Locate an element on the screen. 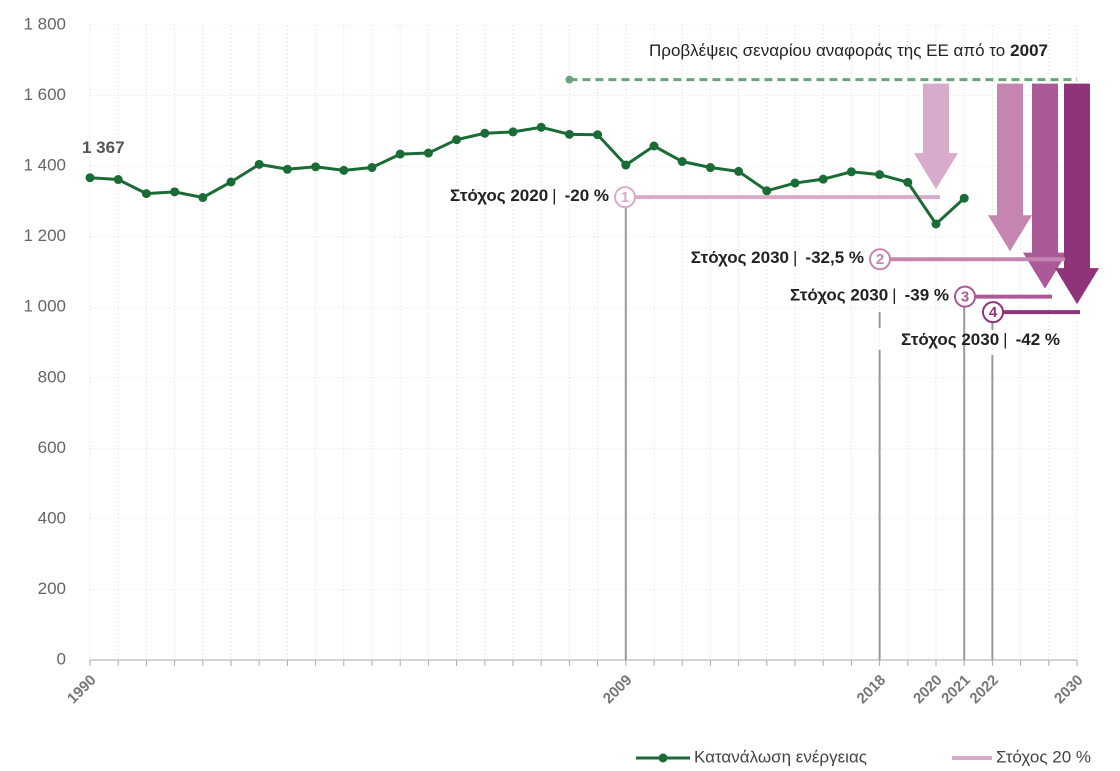 The width and height of the screenshot is (1120, 771). y-tick-label: 1 000 is located at coordinates (44, 306).